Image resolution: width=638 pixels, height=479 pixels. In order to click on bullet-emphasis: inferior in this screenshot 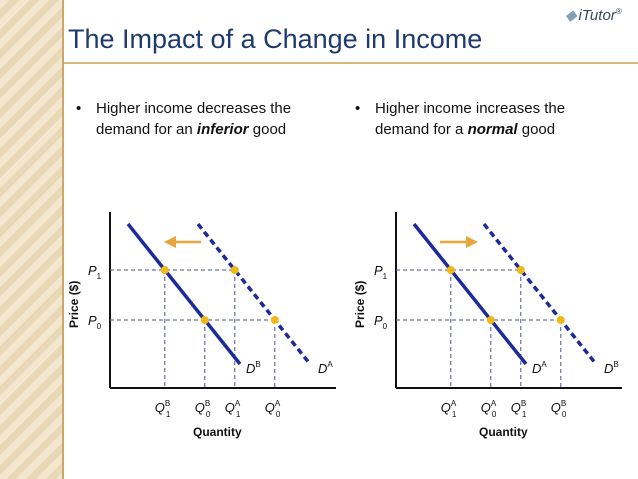, I will do `click(222, 129)`.